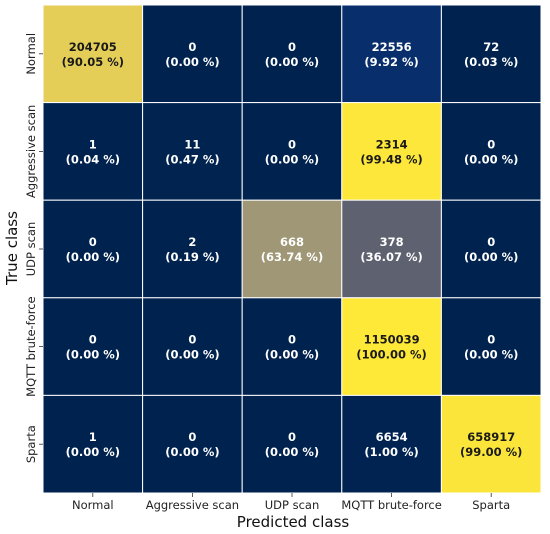  Describe the element at coordinates (192, 144) in the screenshot. I see `cell-count-r1-c1: 11` at that location.